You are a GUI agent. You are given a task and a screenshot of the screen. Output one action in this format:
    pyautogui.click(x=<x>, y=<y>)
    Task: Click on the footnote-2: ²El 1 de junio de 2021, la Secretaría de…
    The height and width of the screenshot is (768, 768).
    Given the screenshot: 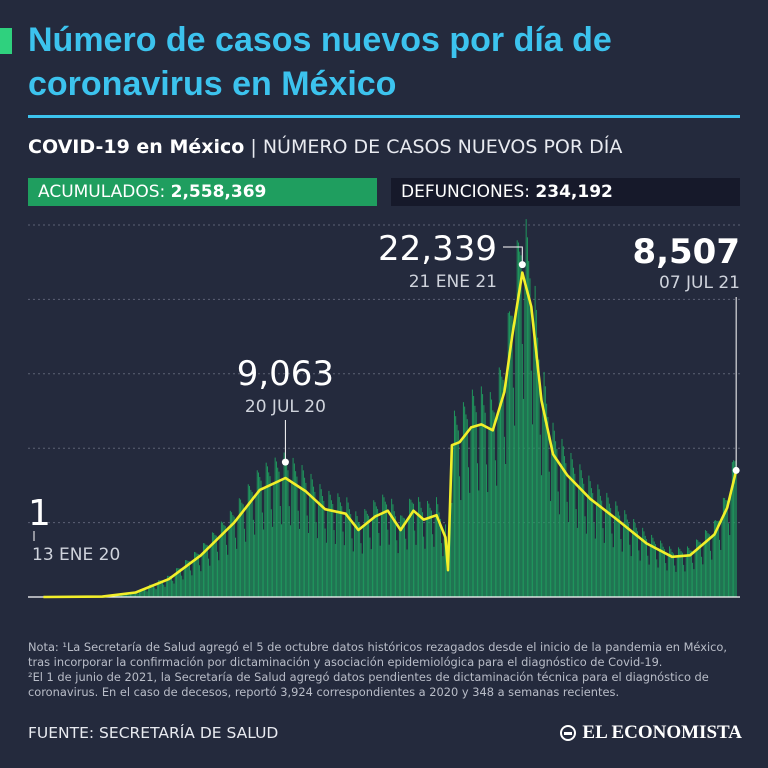 What is the action you would take?
    pyautogui.click(x=368, y=684)
    